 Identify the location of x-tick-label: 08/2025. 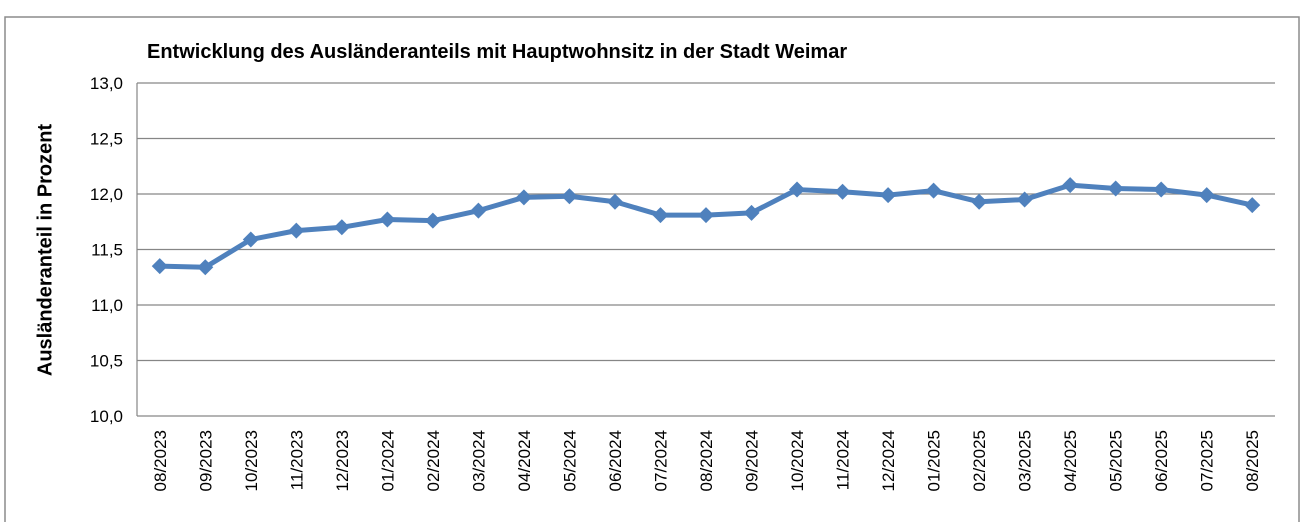
(1252, 460).